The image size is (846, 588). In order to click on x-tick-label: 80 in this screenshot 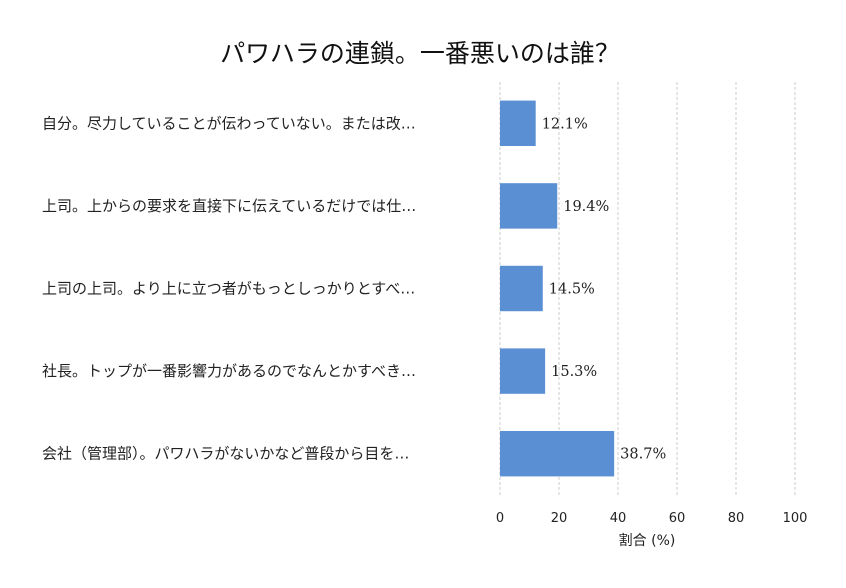, I will do `click(736, 518)`.